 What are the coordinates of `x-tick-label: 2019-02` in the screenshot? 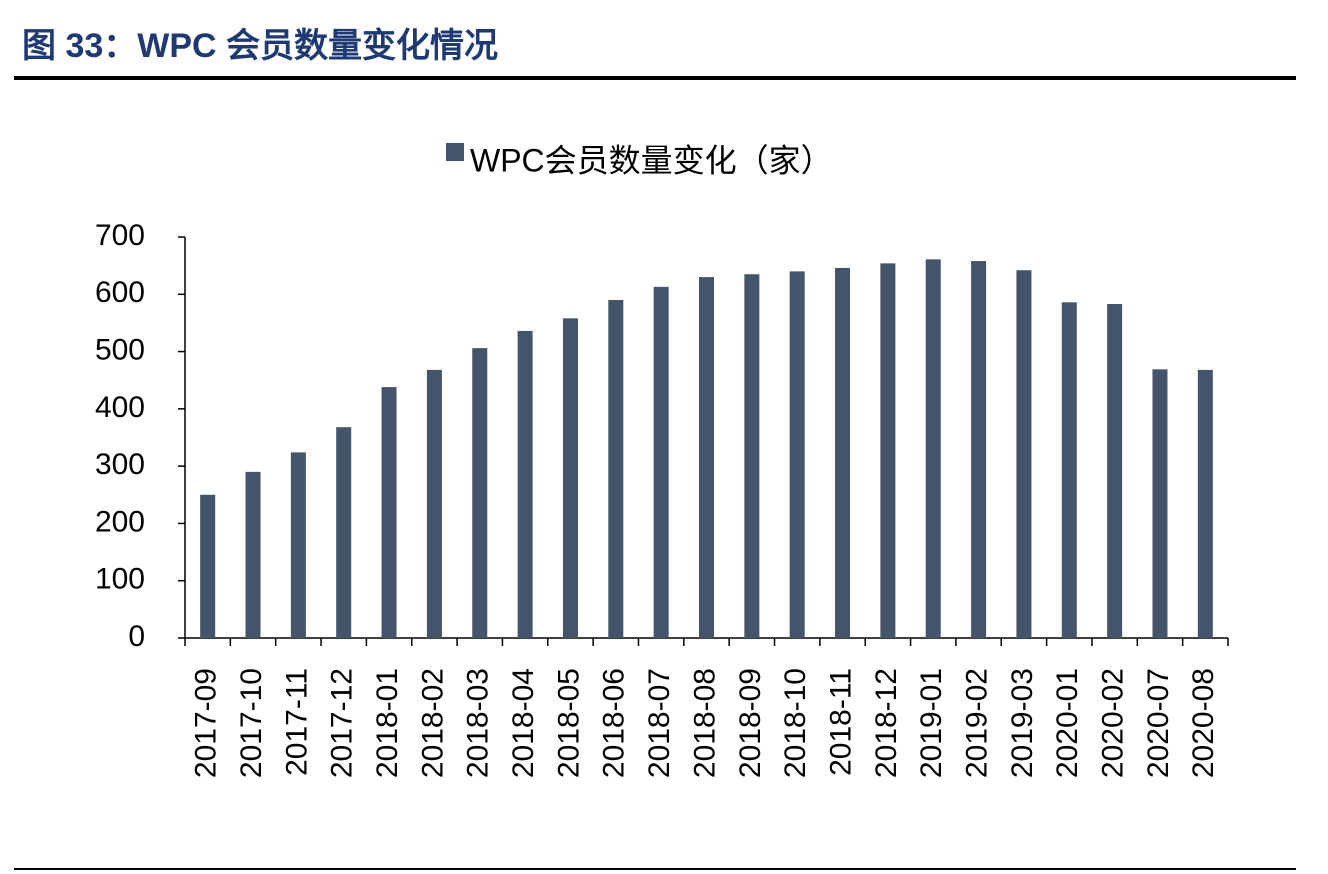 It's located at (977, 723).